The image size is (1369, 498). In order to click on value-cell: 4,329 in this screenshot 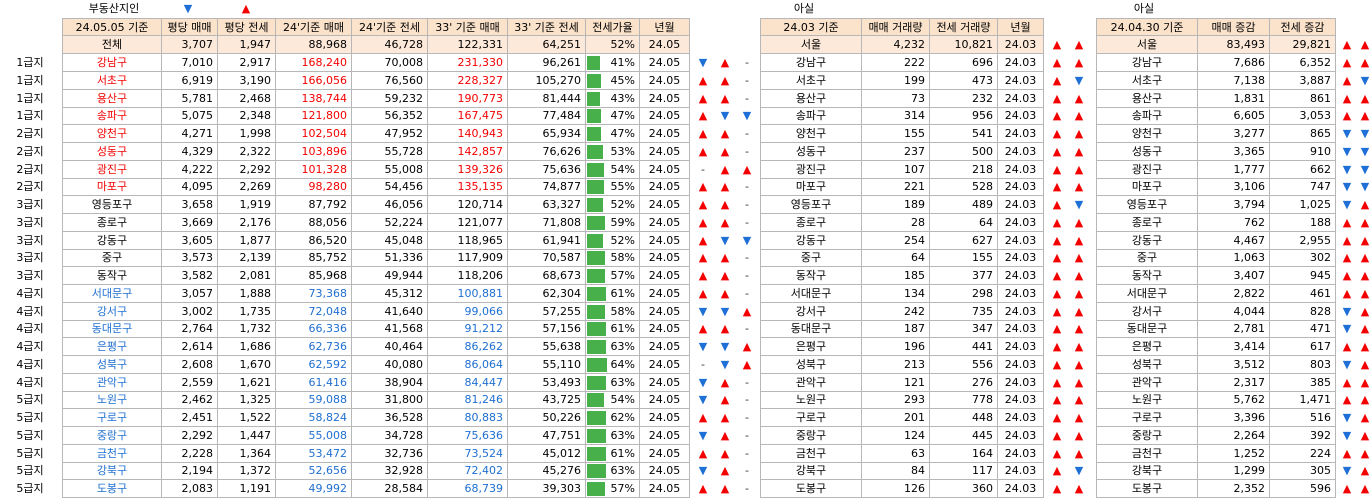, I will do `click(190, 151)`.